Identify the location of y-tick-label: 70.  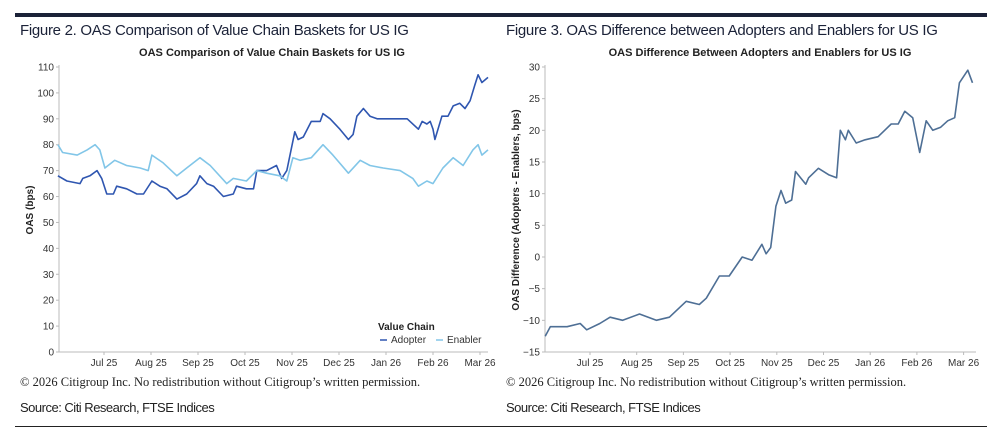
(49, 171).